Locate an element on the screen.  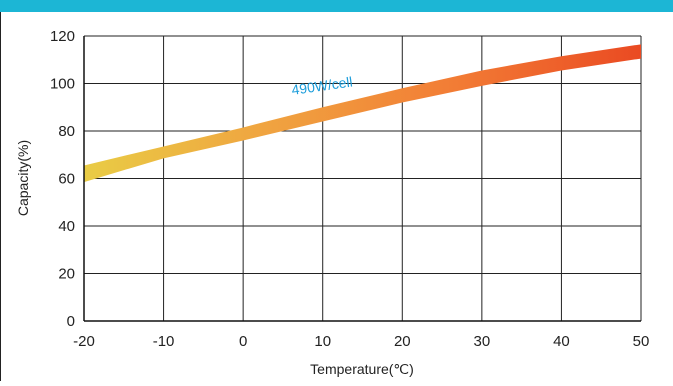
series-annotation-label: 490W/cell is located at coordinates (321, 85).